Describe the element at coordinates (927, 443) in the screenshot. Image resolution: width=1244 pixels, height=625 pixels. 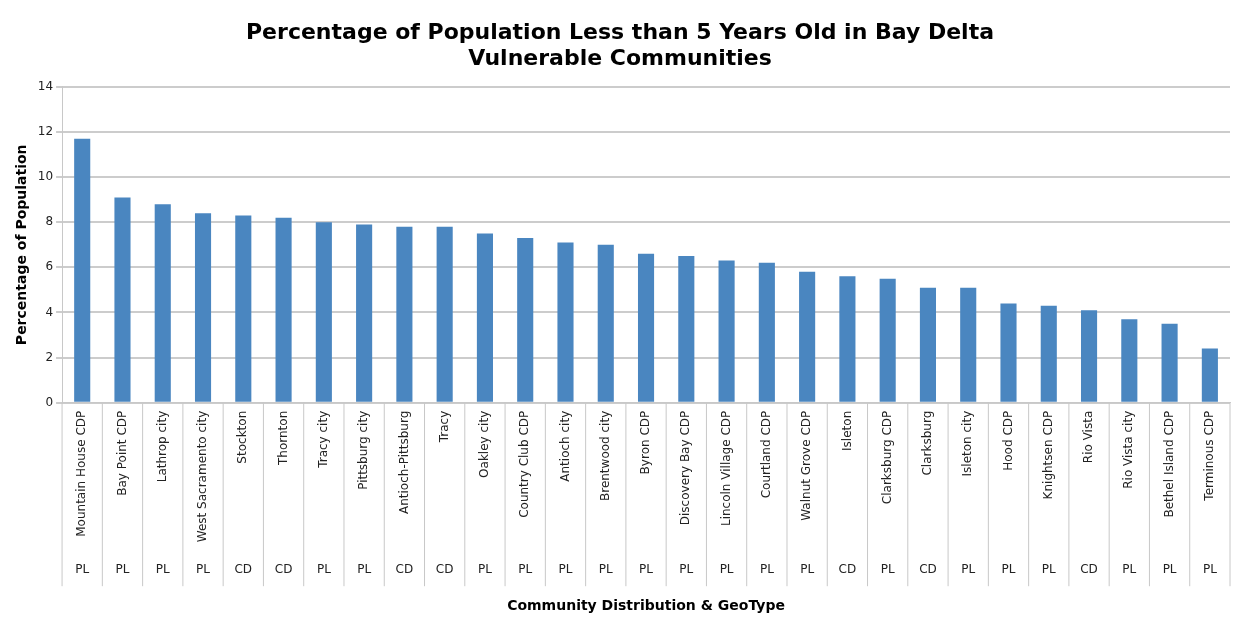
I see `x-tick-label: Clarksburg` at that location.